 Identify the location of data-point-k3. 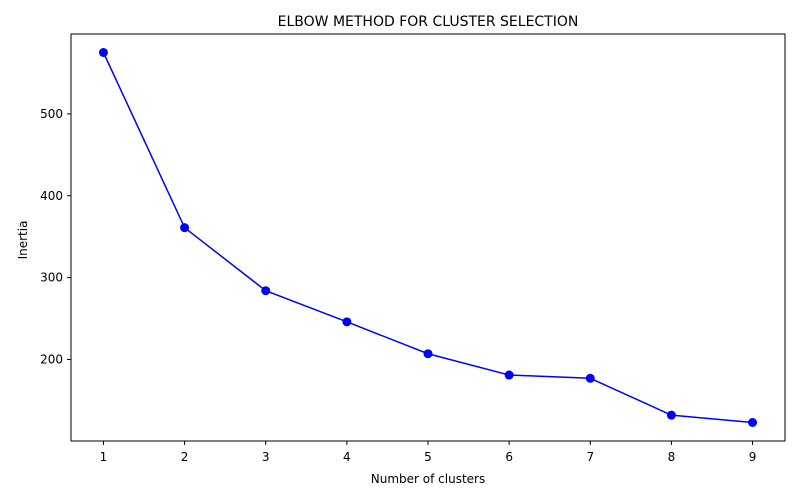
(266, 291).